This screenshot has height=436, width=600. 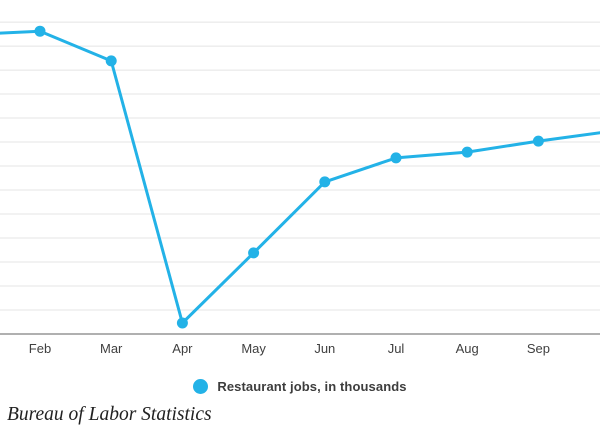 What do you see at coordinates (538, 141) in the screenshot?
I see `data-point-sep` at bounding box center [538, 141].